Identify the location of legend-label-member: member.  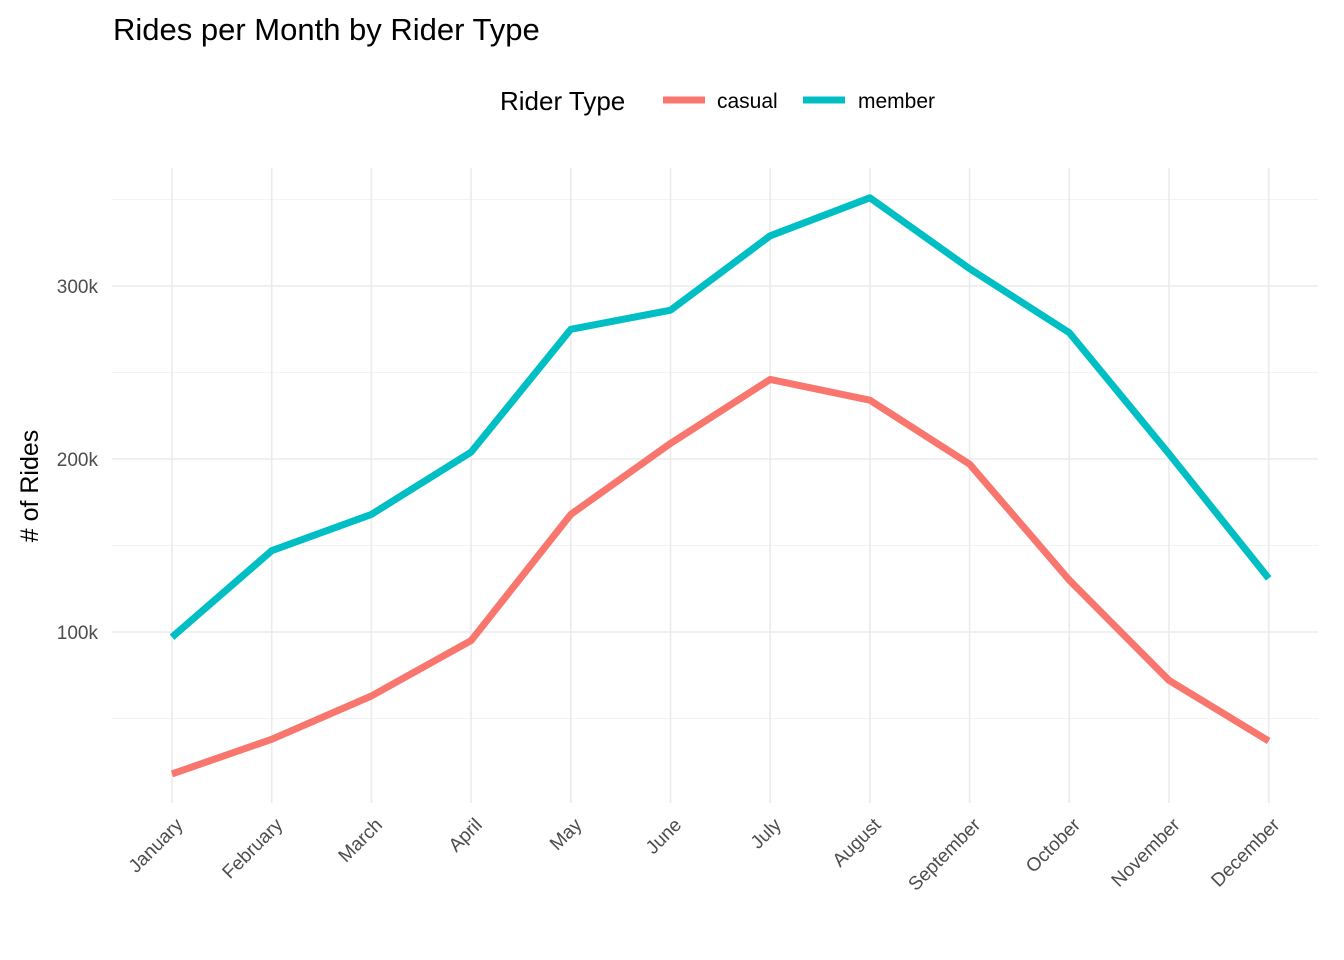
(896, 101).